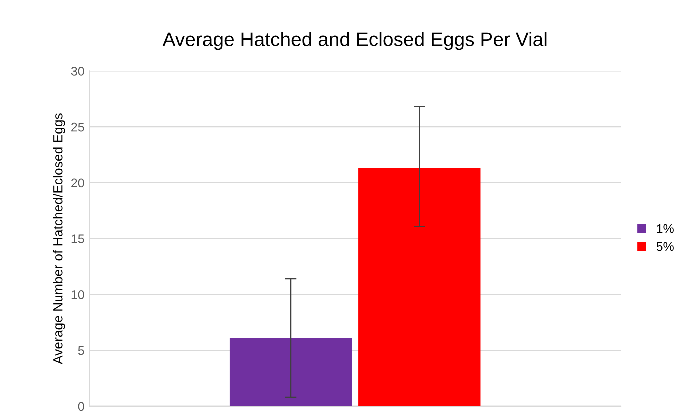 The image size is (690, 419). Describe the element at coordinates (354, 41) in the screenshot. I see `chart-title: Average Hatched and Eclosed Eggs Per Vial` at that location.